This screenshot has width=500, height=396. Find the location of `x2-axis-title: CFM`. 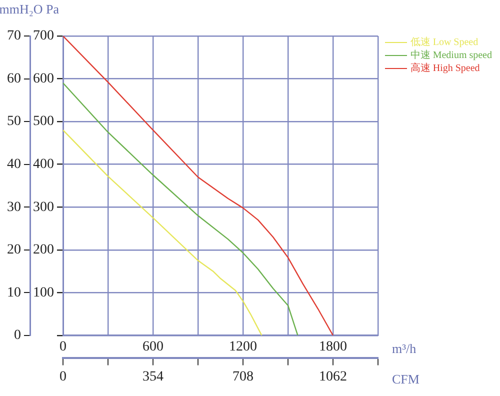

x2-axis-title: CFM is located at coordinates (406, 378).